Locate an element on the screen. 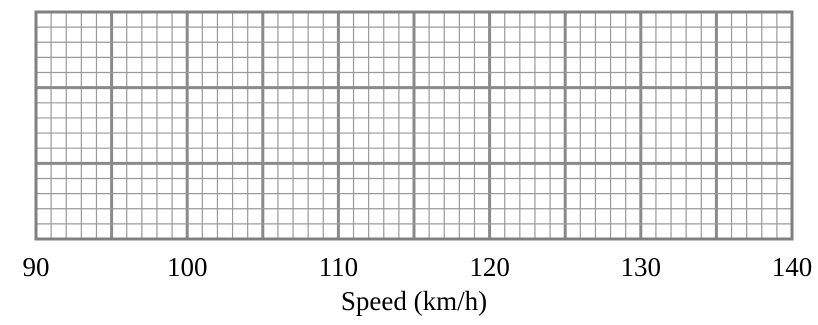 The width and height of the screenshot is (818, 325). x-tick-label: 140 is located at coordinates (792, 267).